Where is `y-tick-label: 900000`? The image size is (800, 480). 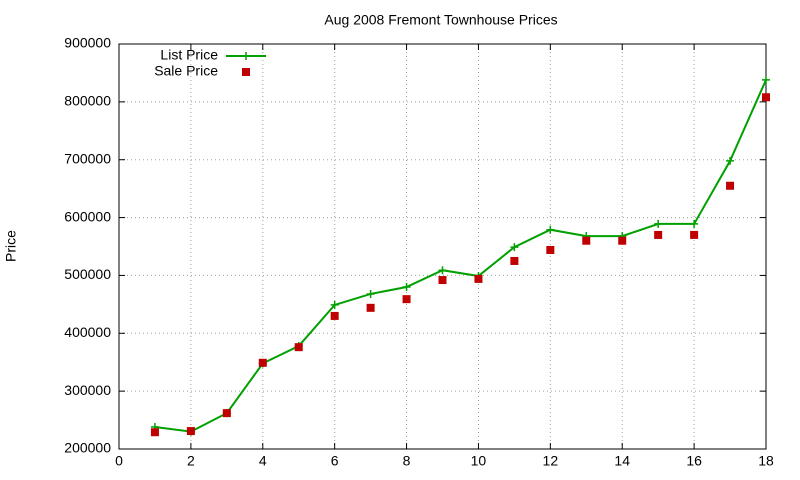
y-tick-label: 900000 is located at coordinates (87, 43).